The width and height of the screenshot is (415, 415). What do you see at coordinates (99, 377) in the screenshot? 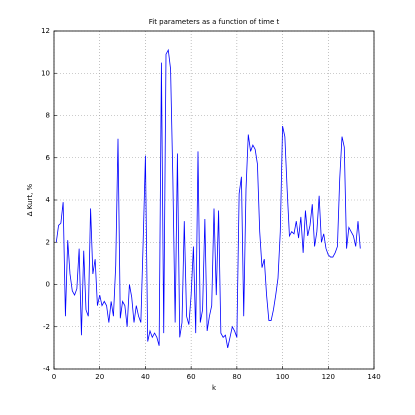
I see `x-tick-label: 20` at bounding box center [99, 377].